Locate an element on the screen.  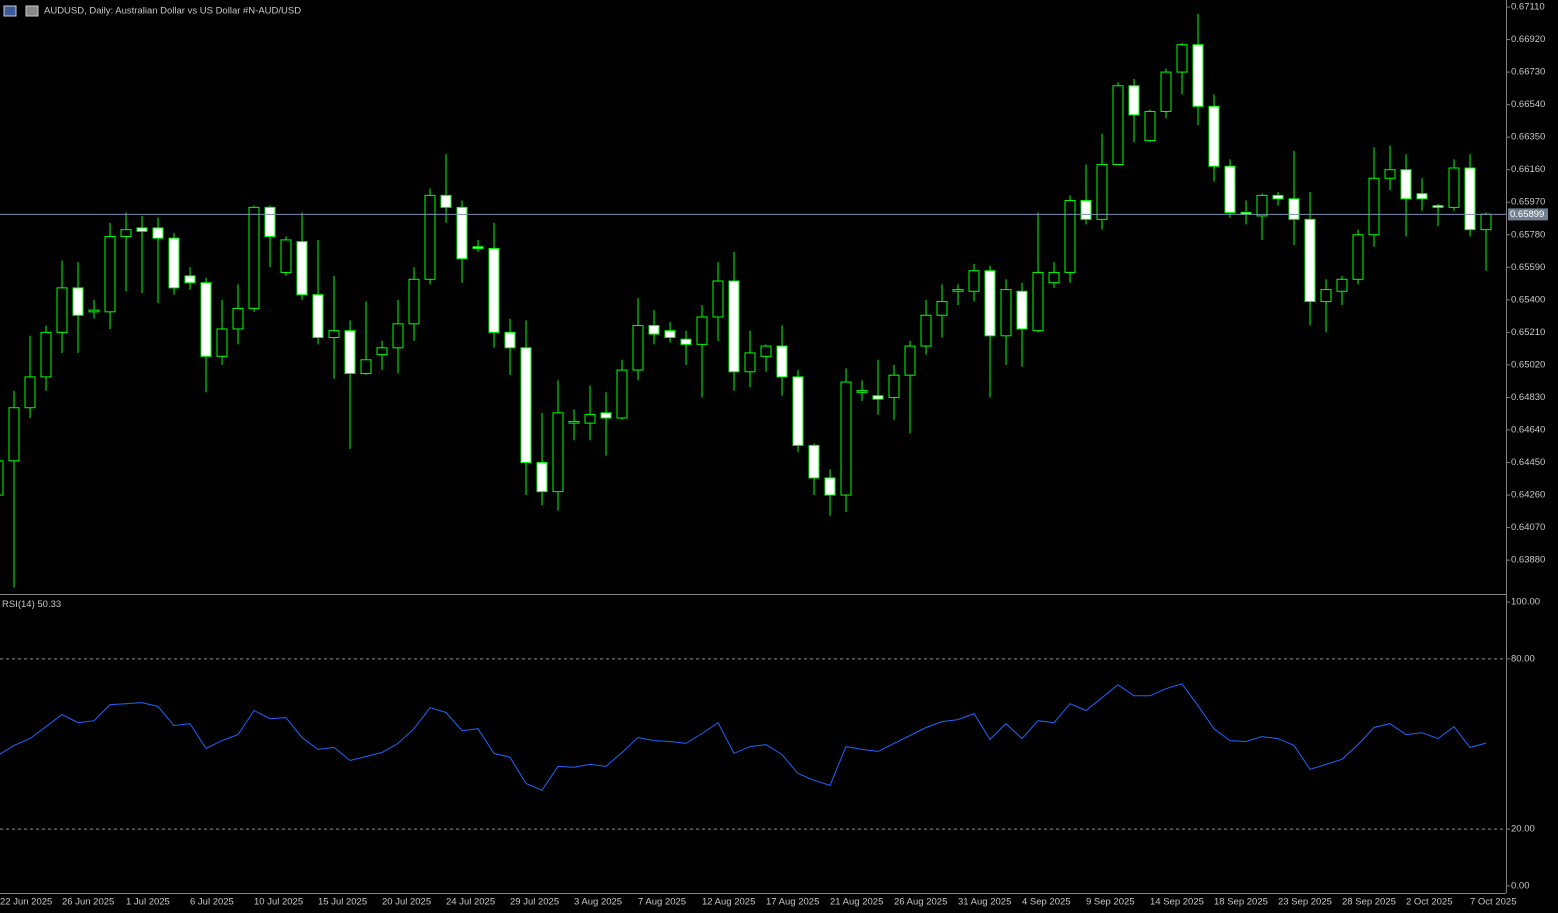
rsi-line is located at coordinates (743, 737).